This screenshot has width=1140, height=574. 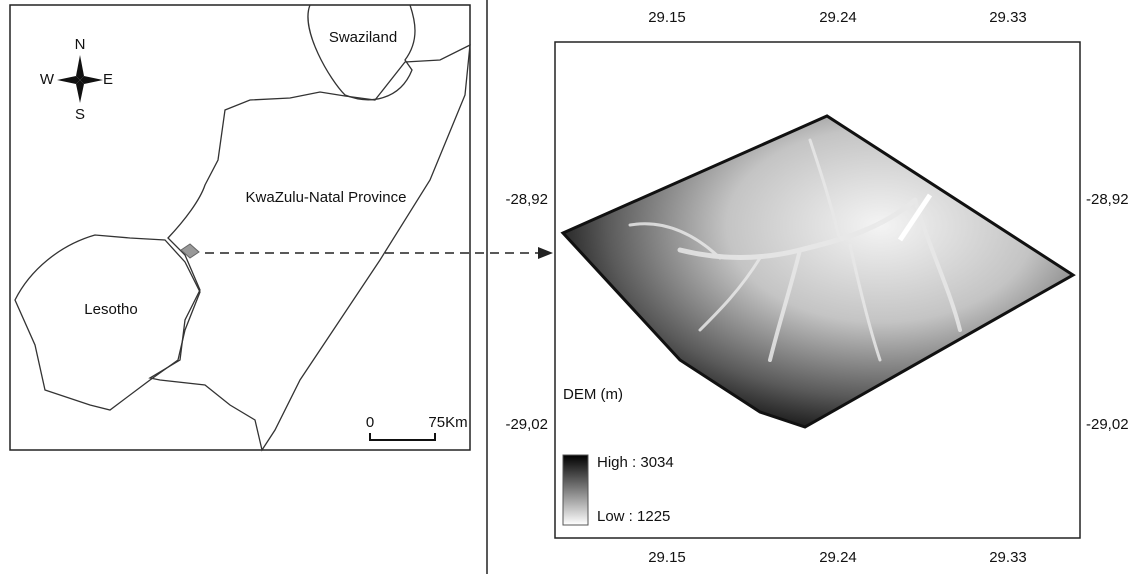 I want to click on left-tick-label: -28,92, so click(x=526, y=199).